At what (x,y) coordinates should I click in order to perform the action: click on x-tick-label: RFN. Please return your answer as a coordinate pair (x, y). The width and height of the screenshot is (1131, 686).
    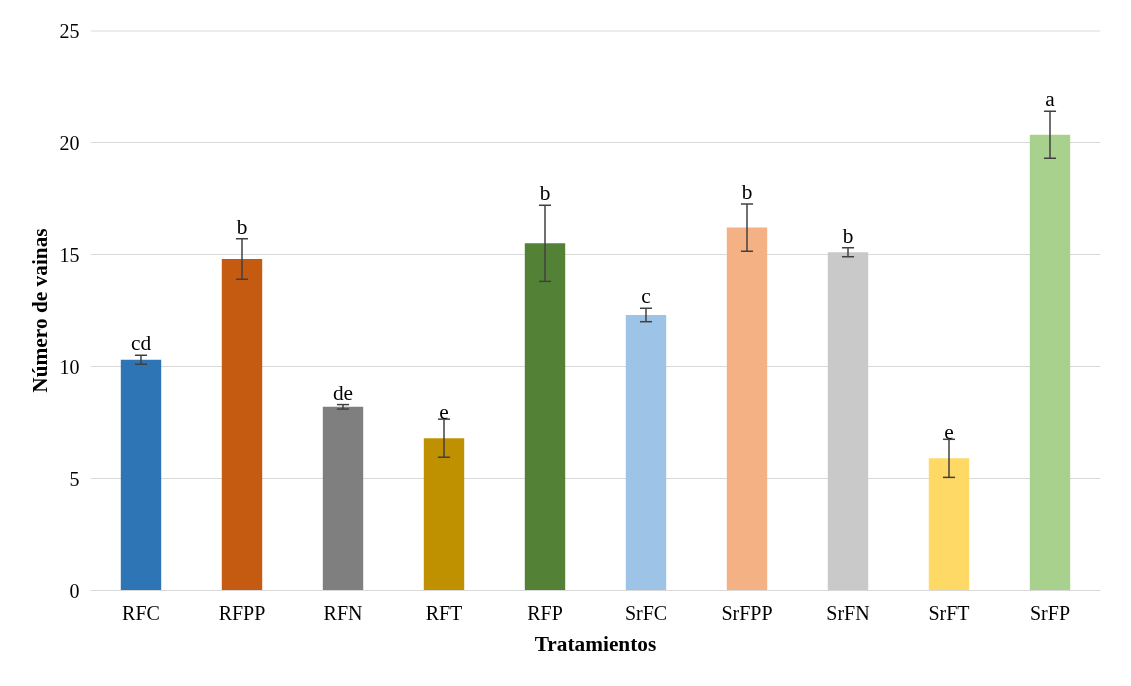
    Looking at the image, I should click on (343, 612).